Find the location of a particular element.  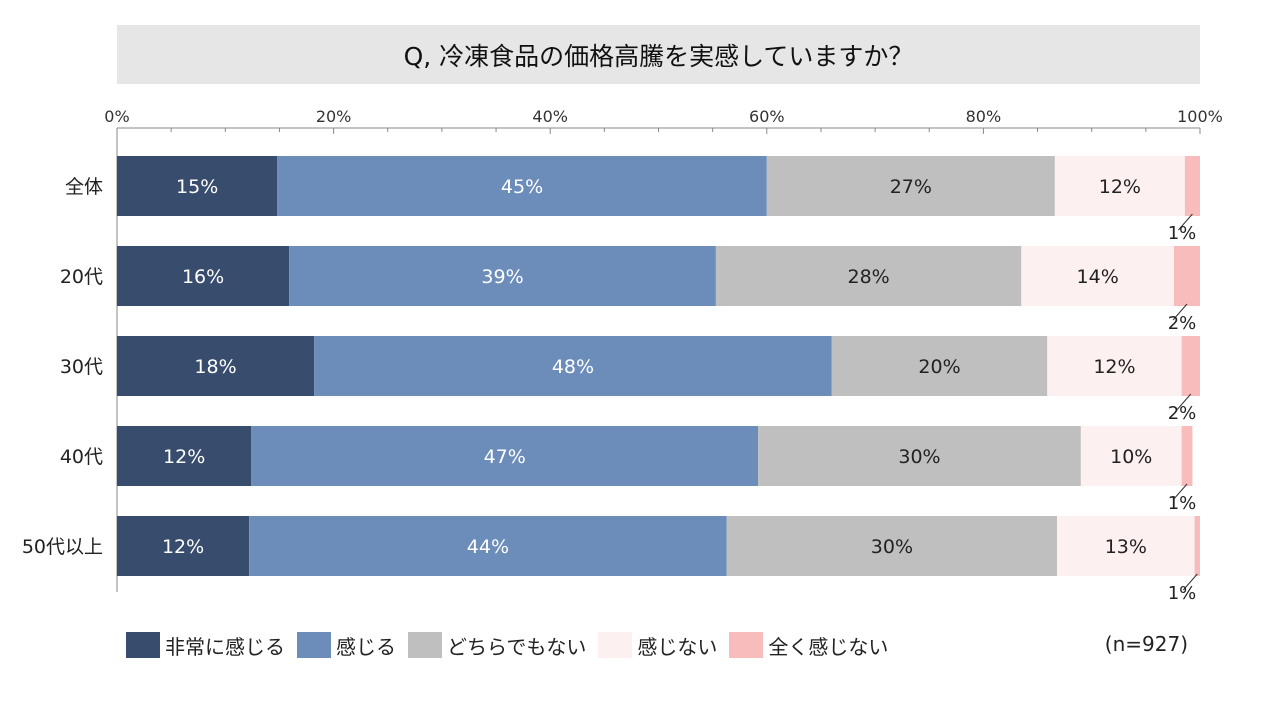

data-label: 18% is located at coordinates (215, 367).